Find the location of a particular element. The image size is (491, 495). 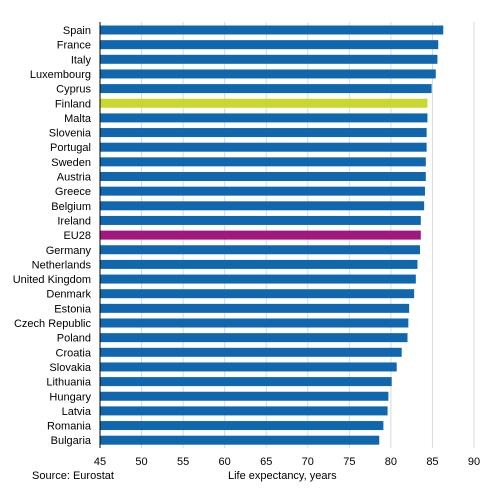

x-tick-label: 50 is located at coordinates (141, 462).